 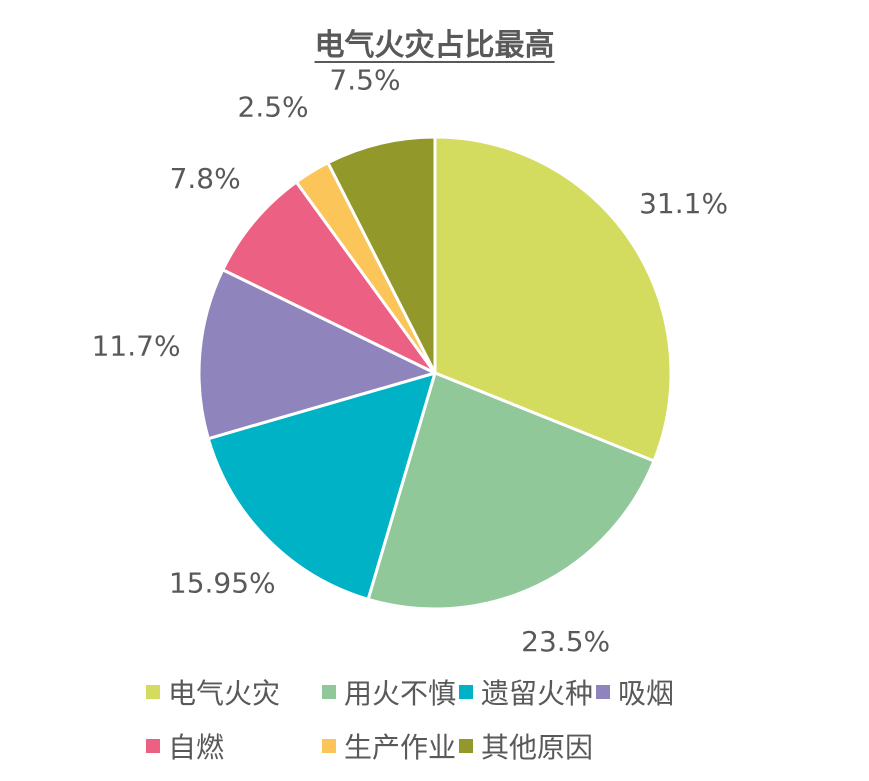 What do you see at coordinates (364, 79) in the screenshot?
I see `data-label-其他原因: 7.5%` at bounding box center [364, 79].